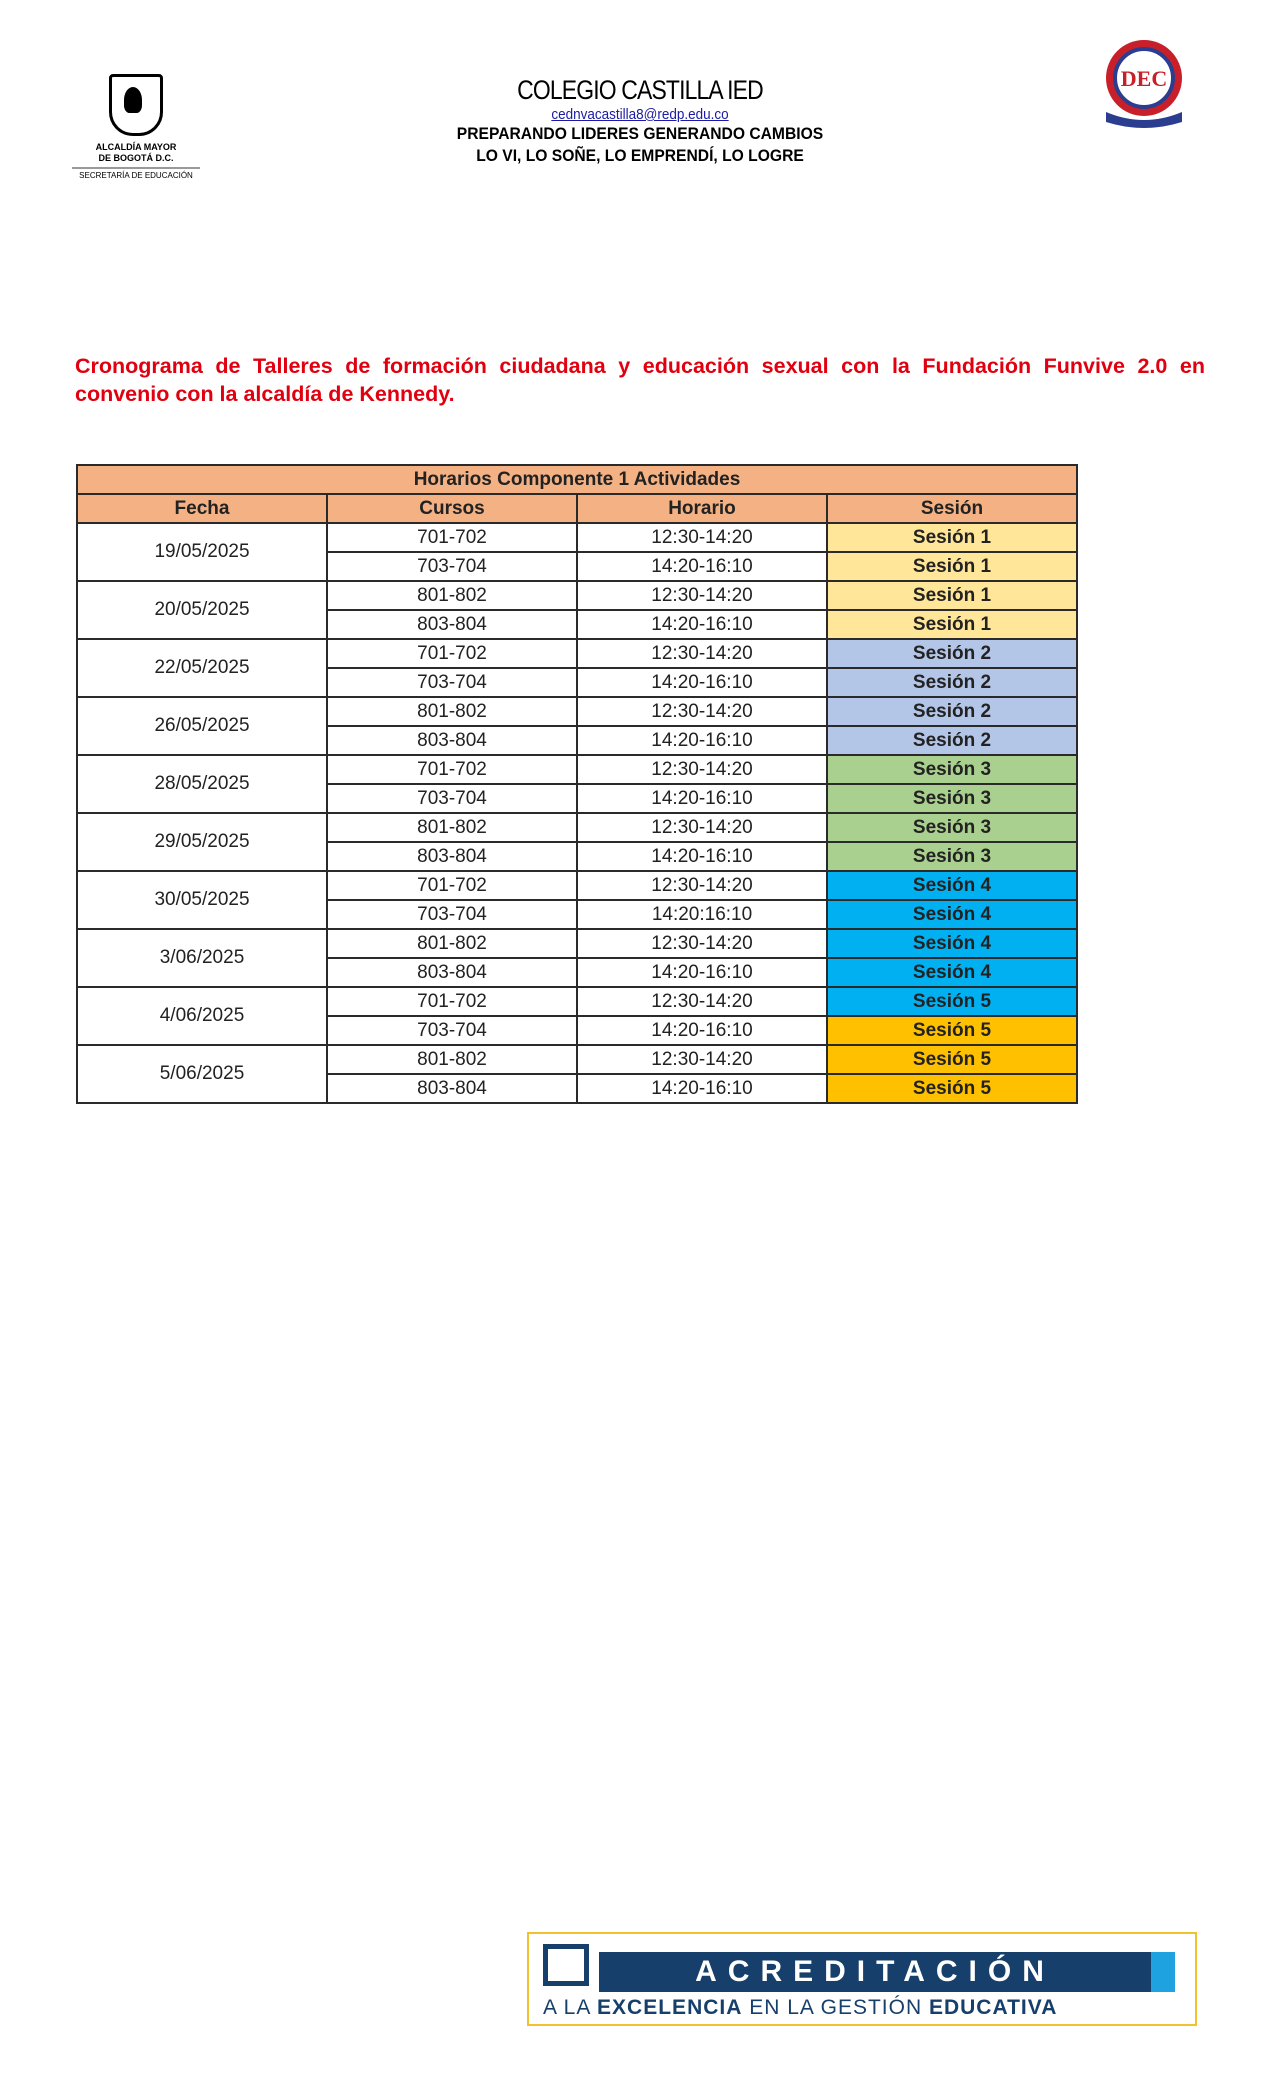 The height and width of the screenshot is (2100, 1275). I want to click on table-row: 803-804 14:20-16:10 Sesión 4, so click(577, 972).